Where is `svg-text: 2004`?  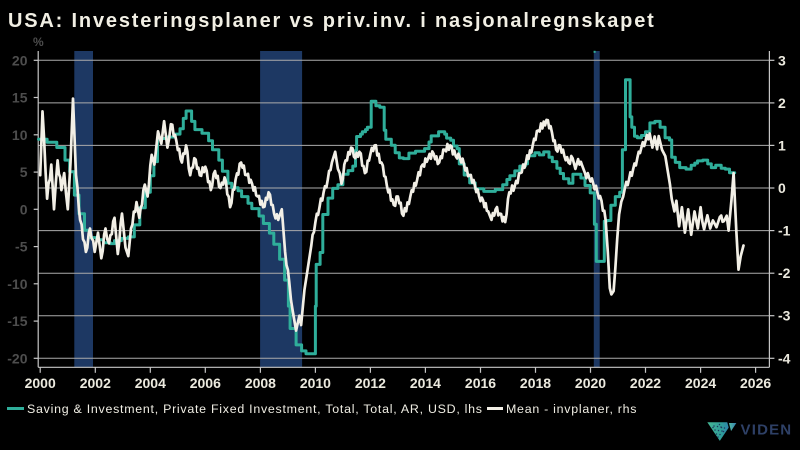
svg-text: 2004 is located at coordinates (150, 383).